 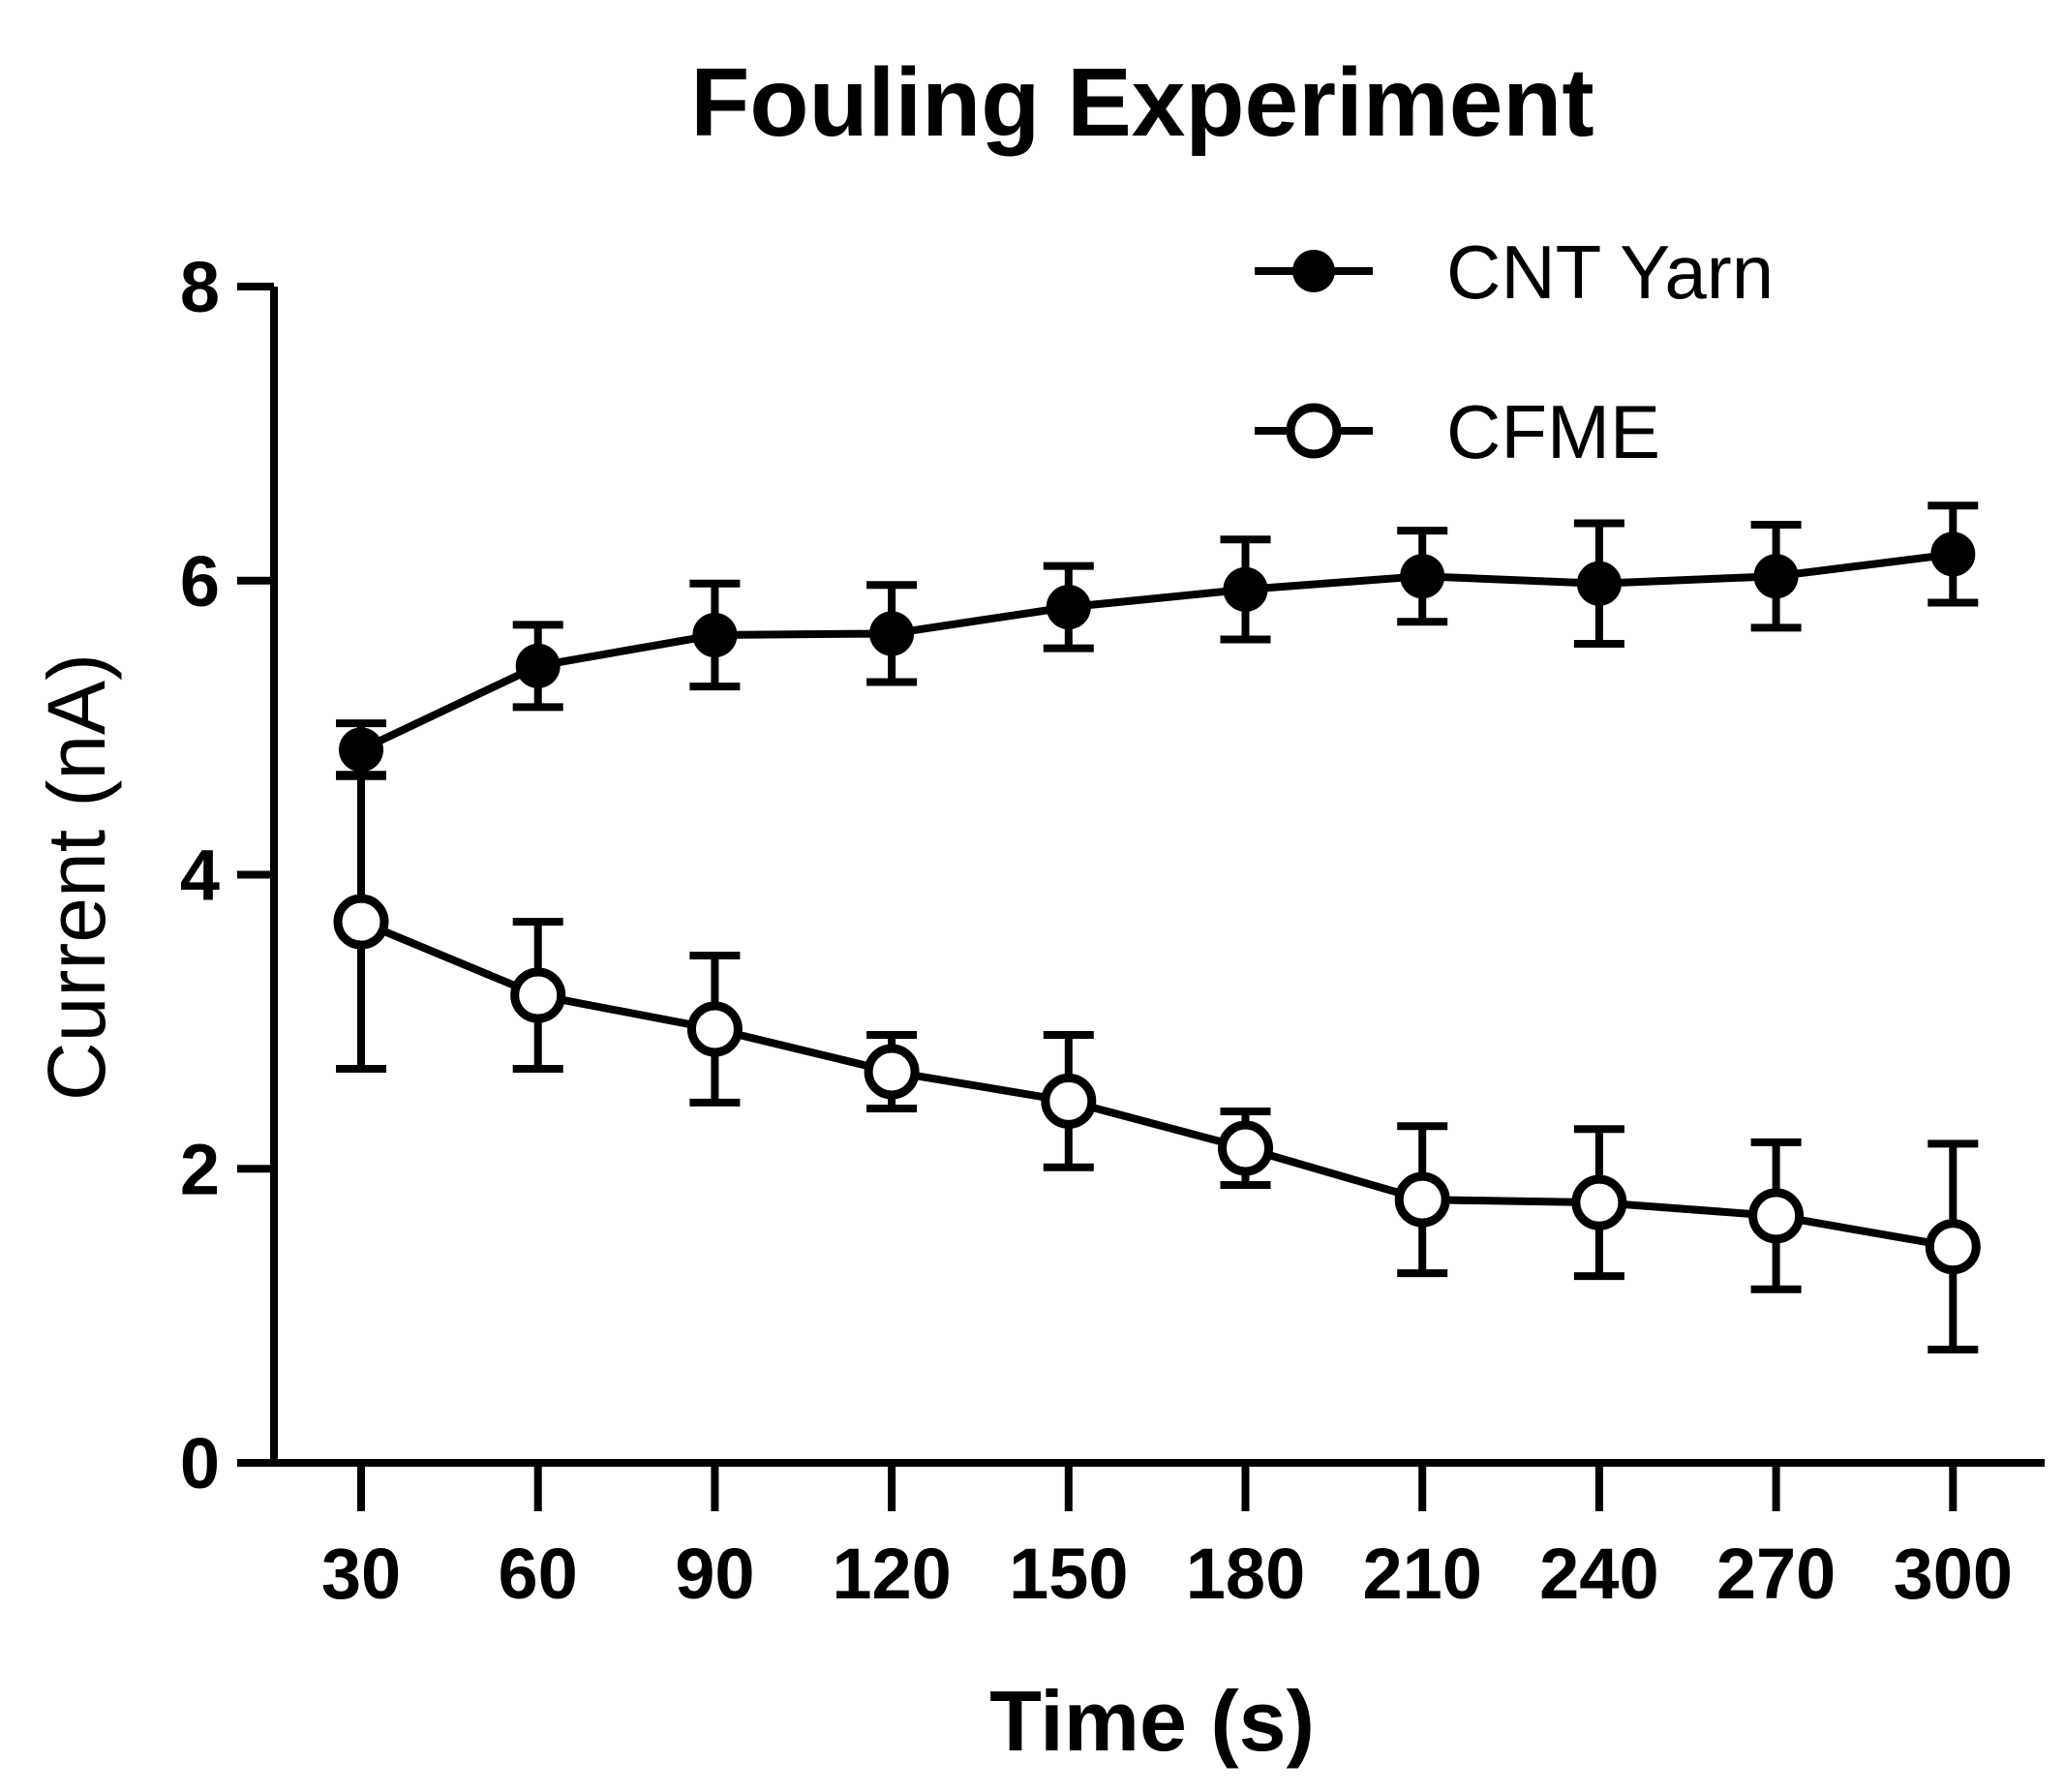 I want to click on y-tick-label: 4, so click(x=200, y=876).